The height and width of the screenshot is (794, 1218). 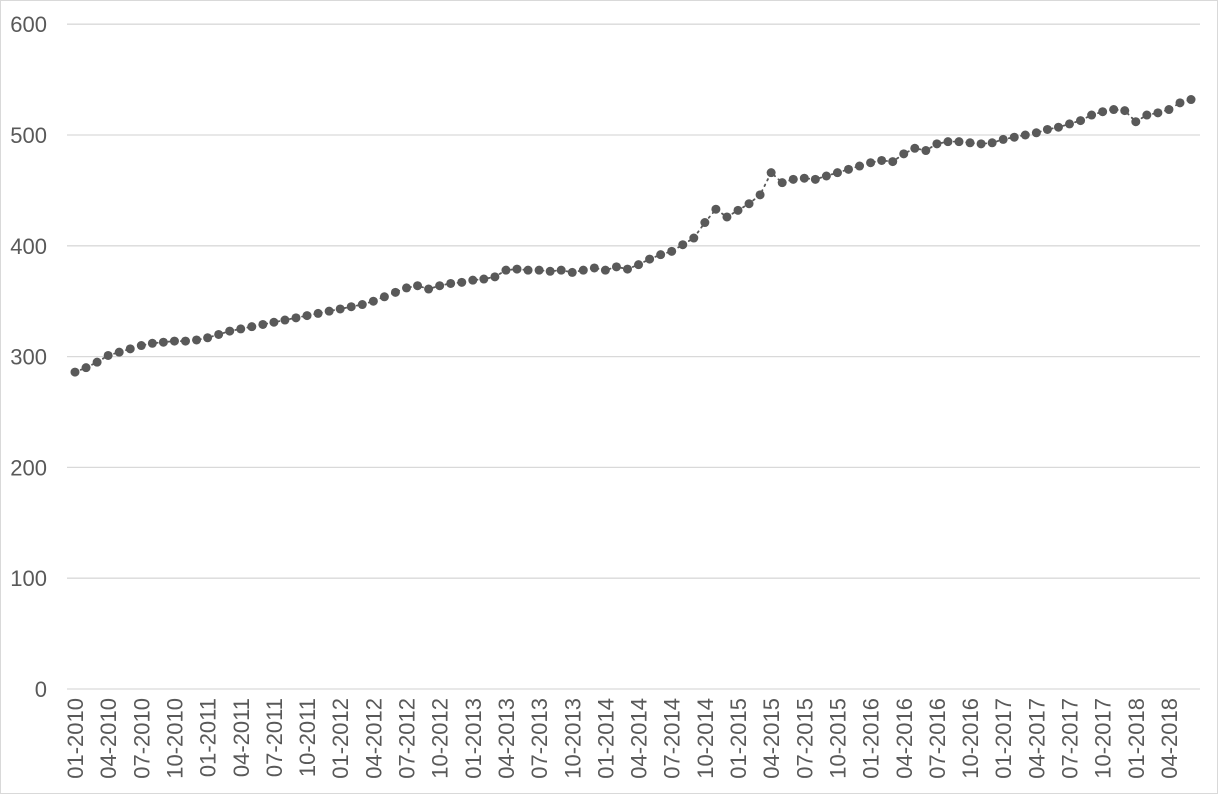 I want to click on x-axis-tick-label: 07-2014, so click(x=672, y=738).